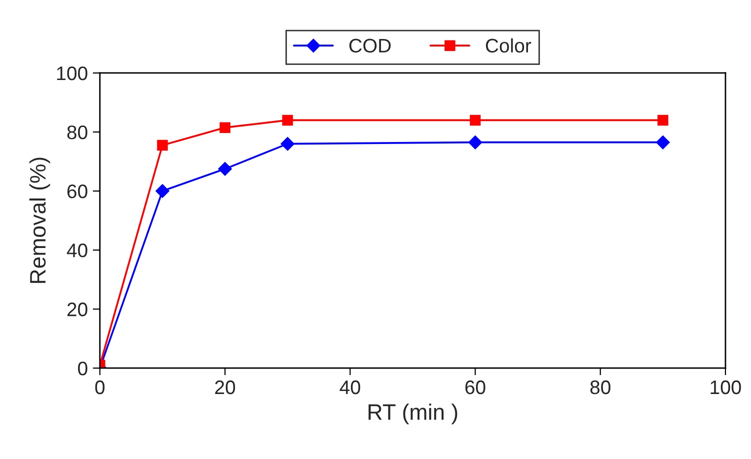 The width and height of the screenshot is (751, 459). What do you see at coordinates (225, 387) in the screenshot?
I see `x-tick-label: 20` at bounding box center [225, 387].